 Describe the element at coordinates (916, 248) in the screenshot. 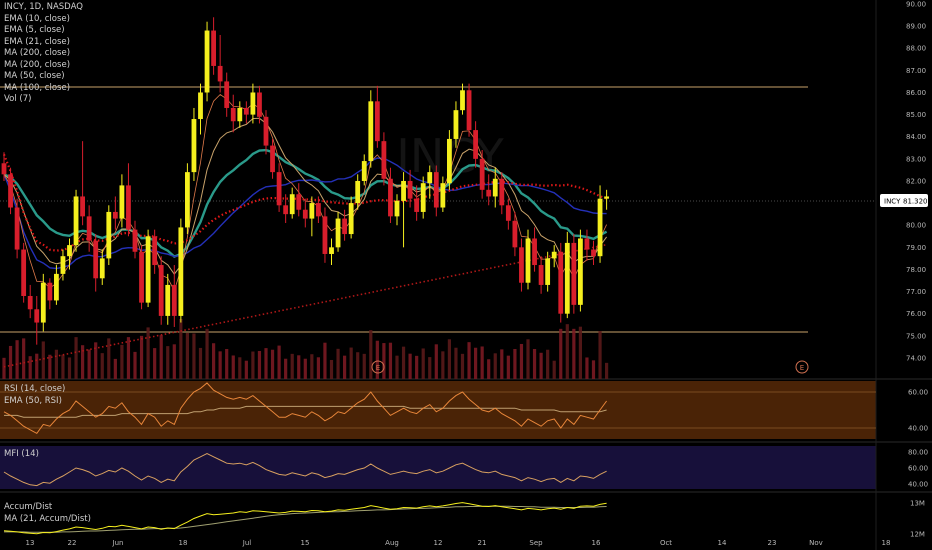

I see `price-tick-label: 79.00` at that location.